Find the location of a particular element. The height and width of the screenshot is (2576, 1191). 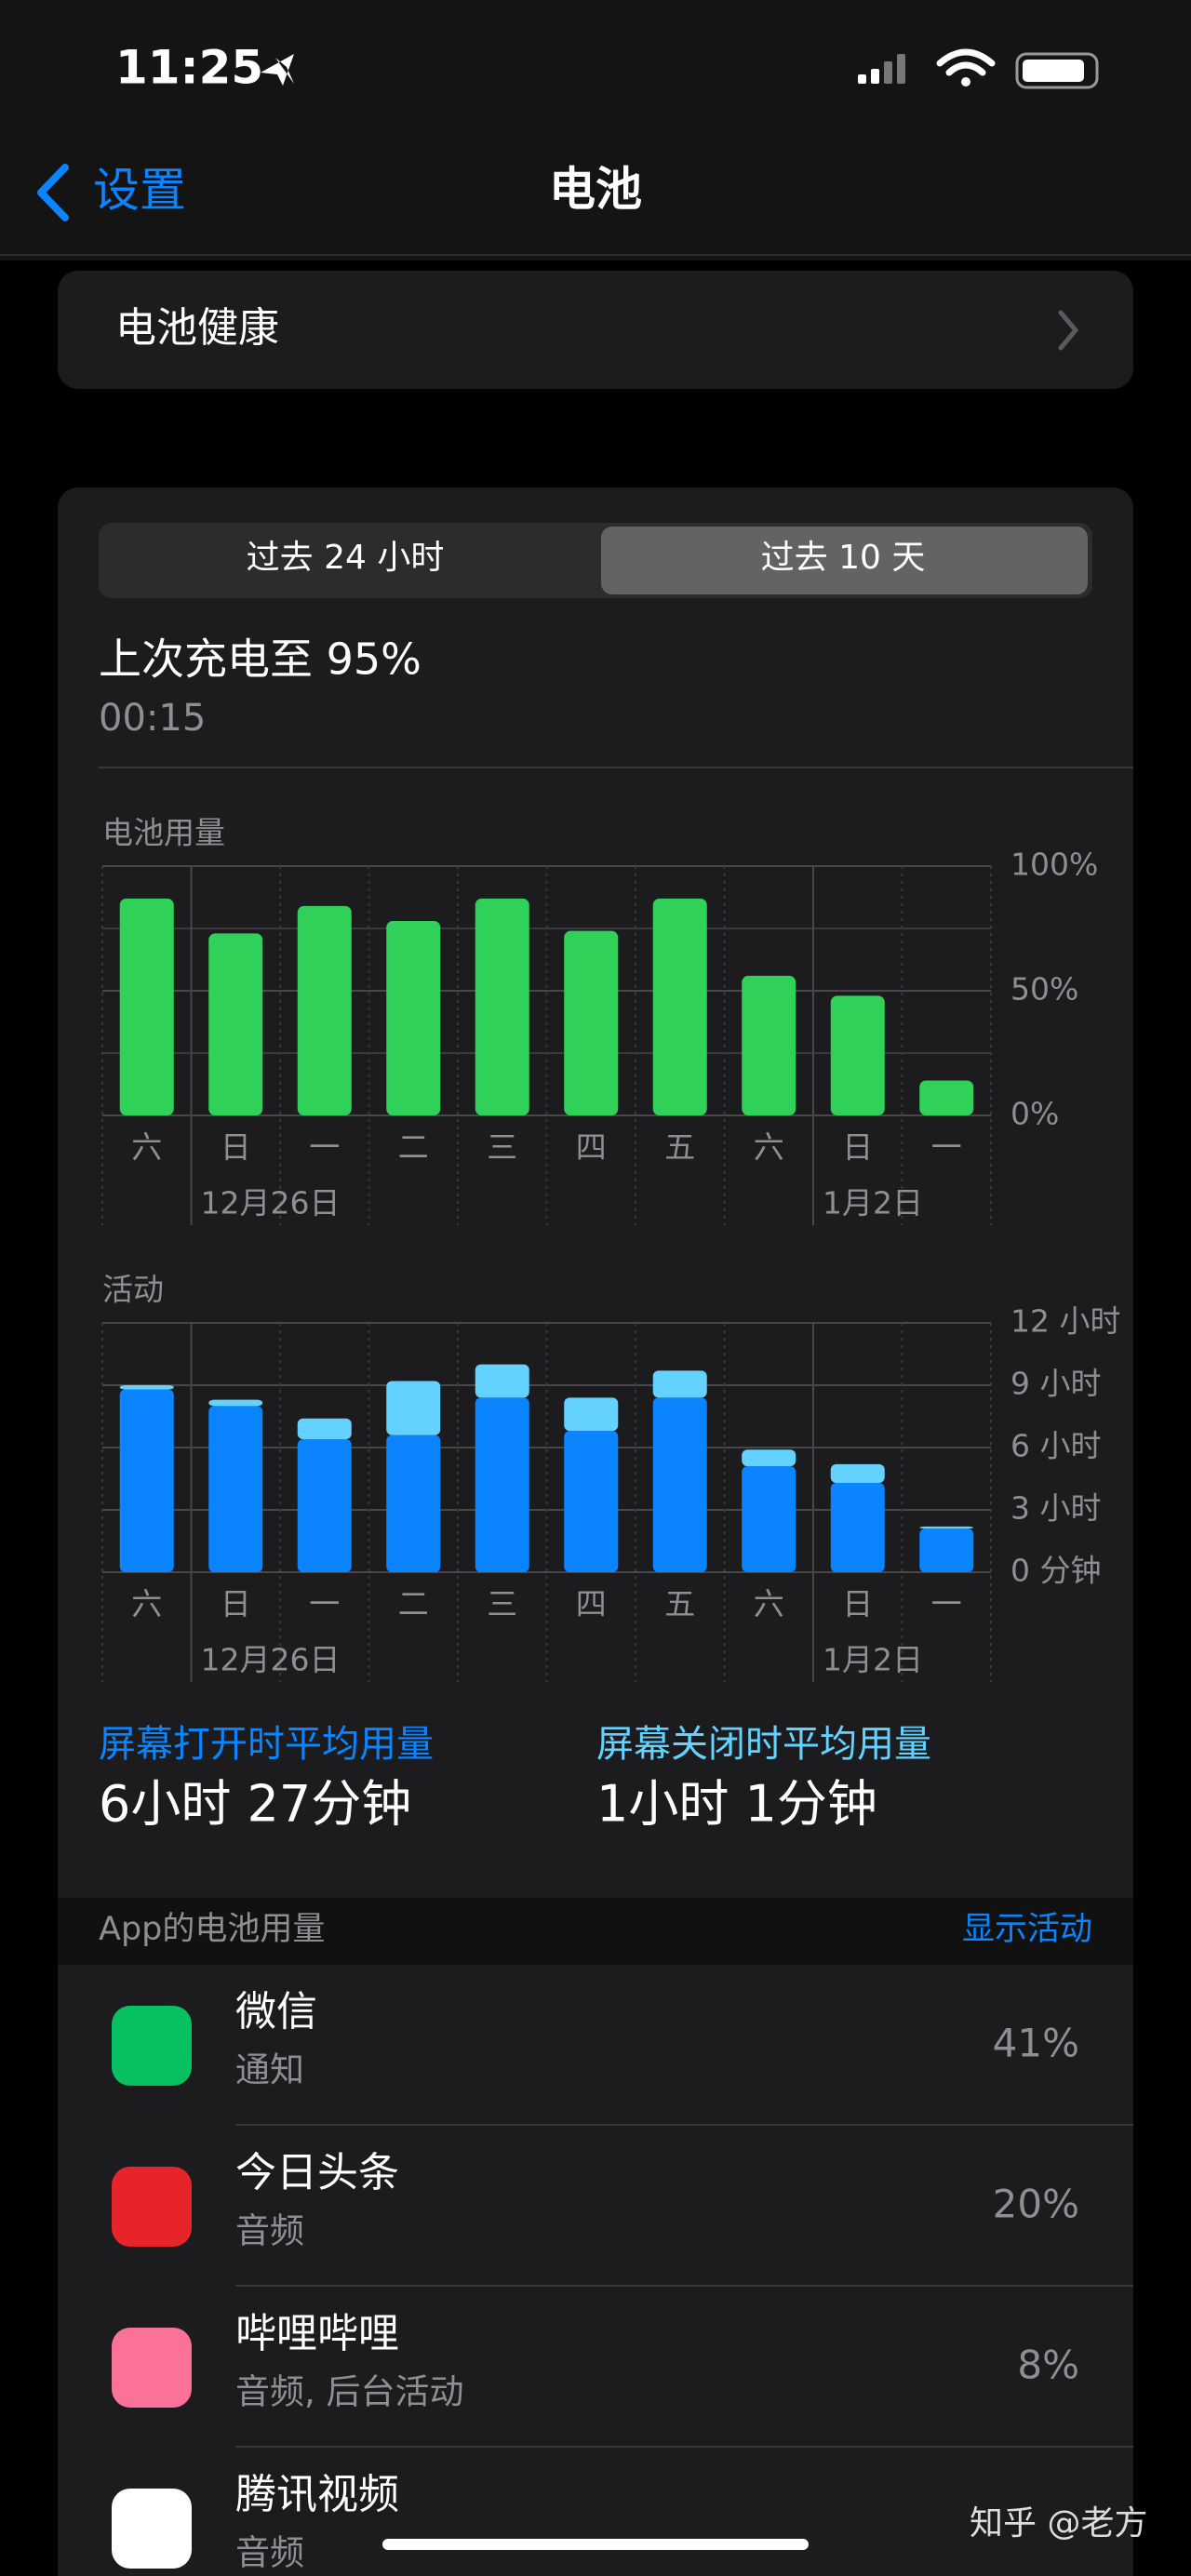

y-tick-label: 0% is located at coordinates (1034, 1114).